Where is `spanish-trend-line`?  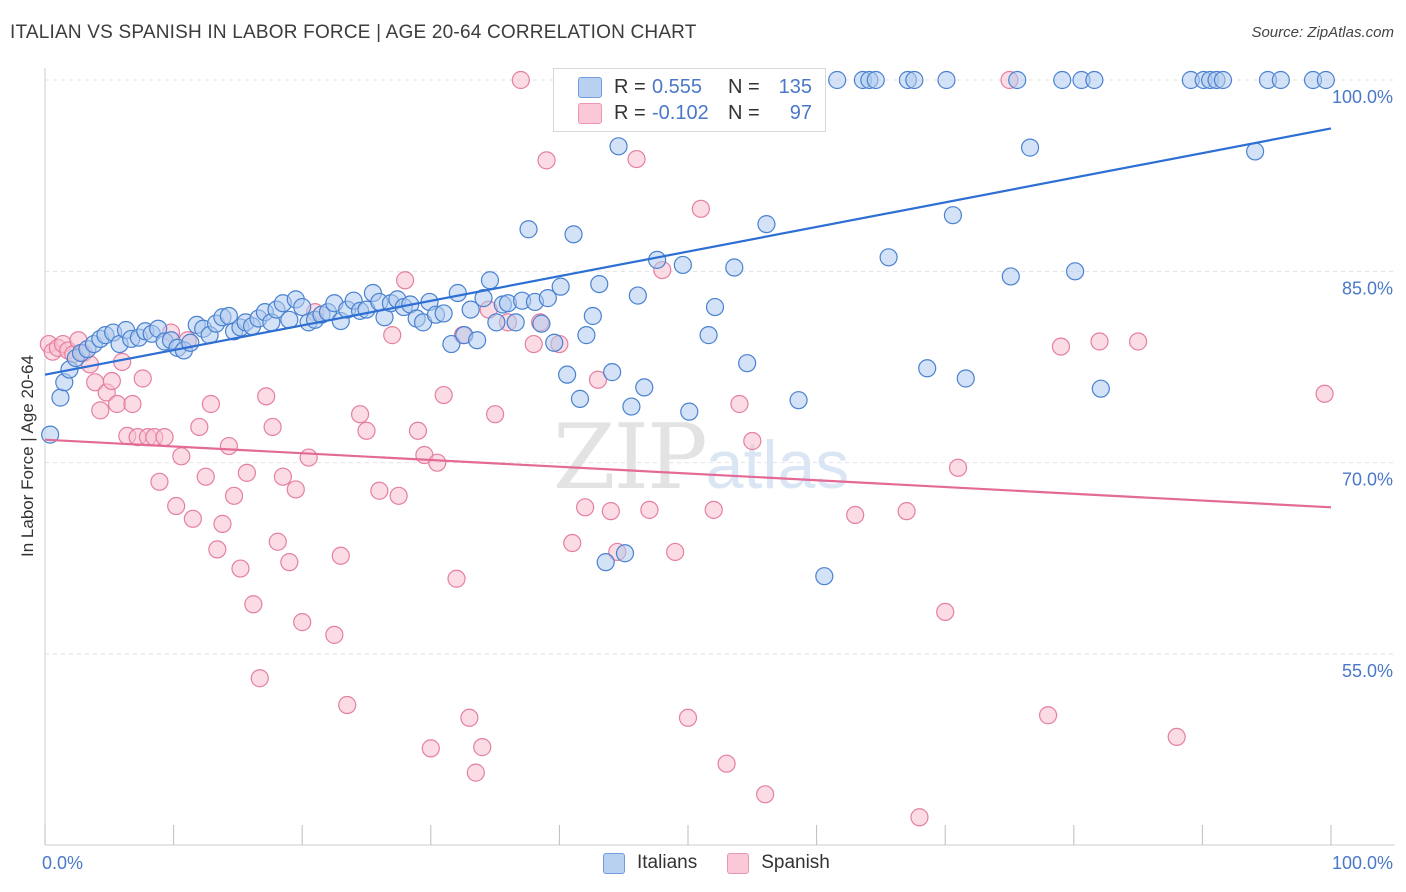 spanish-trend-line is located at coordinates (688, 473).